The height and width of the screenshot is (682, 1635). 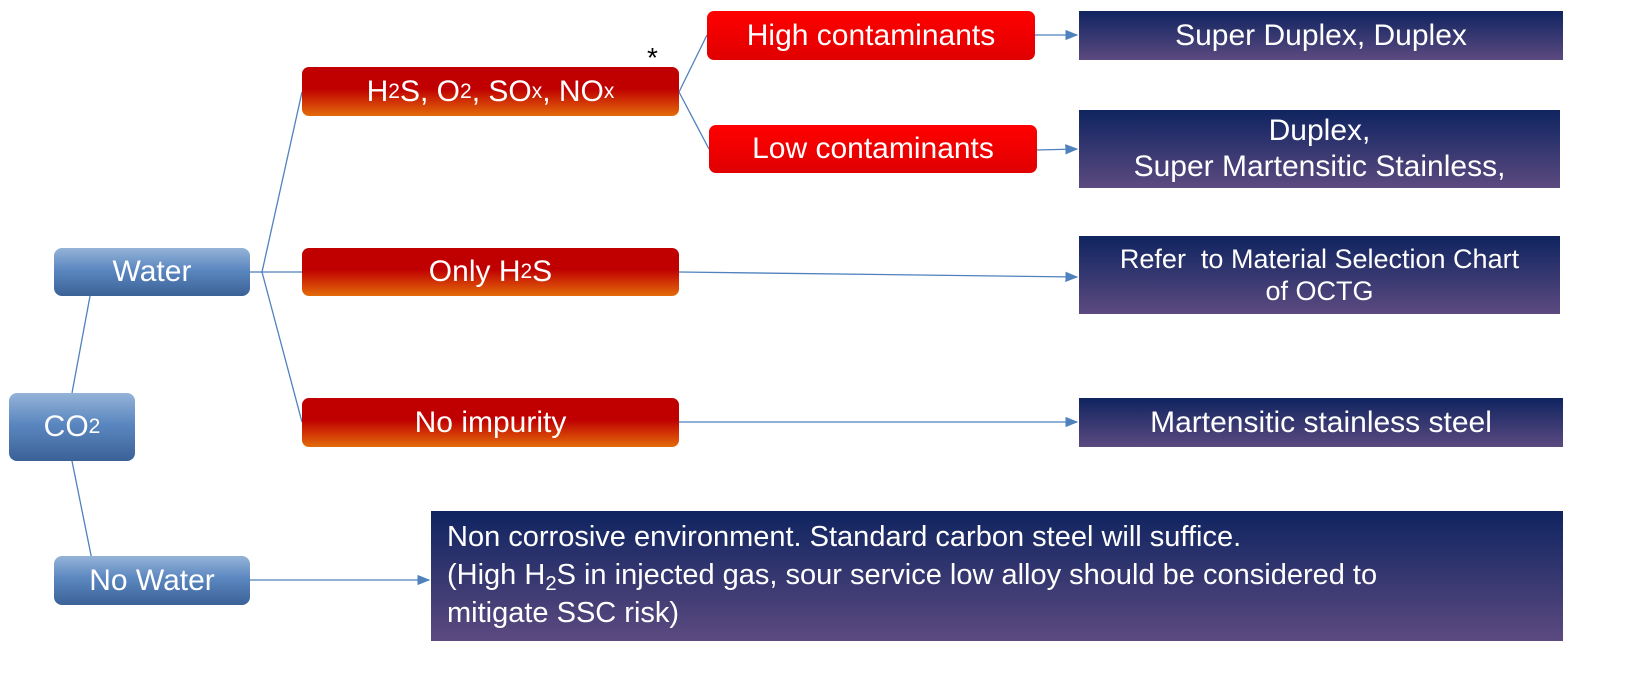 What do you see at coordinates (82, 513) in the screenshot?
I see `connector-co2-nowater` at bounding box center [82, 513].